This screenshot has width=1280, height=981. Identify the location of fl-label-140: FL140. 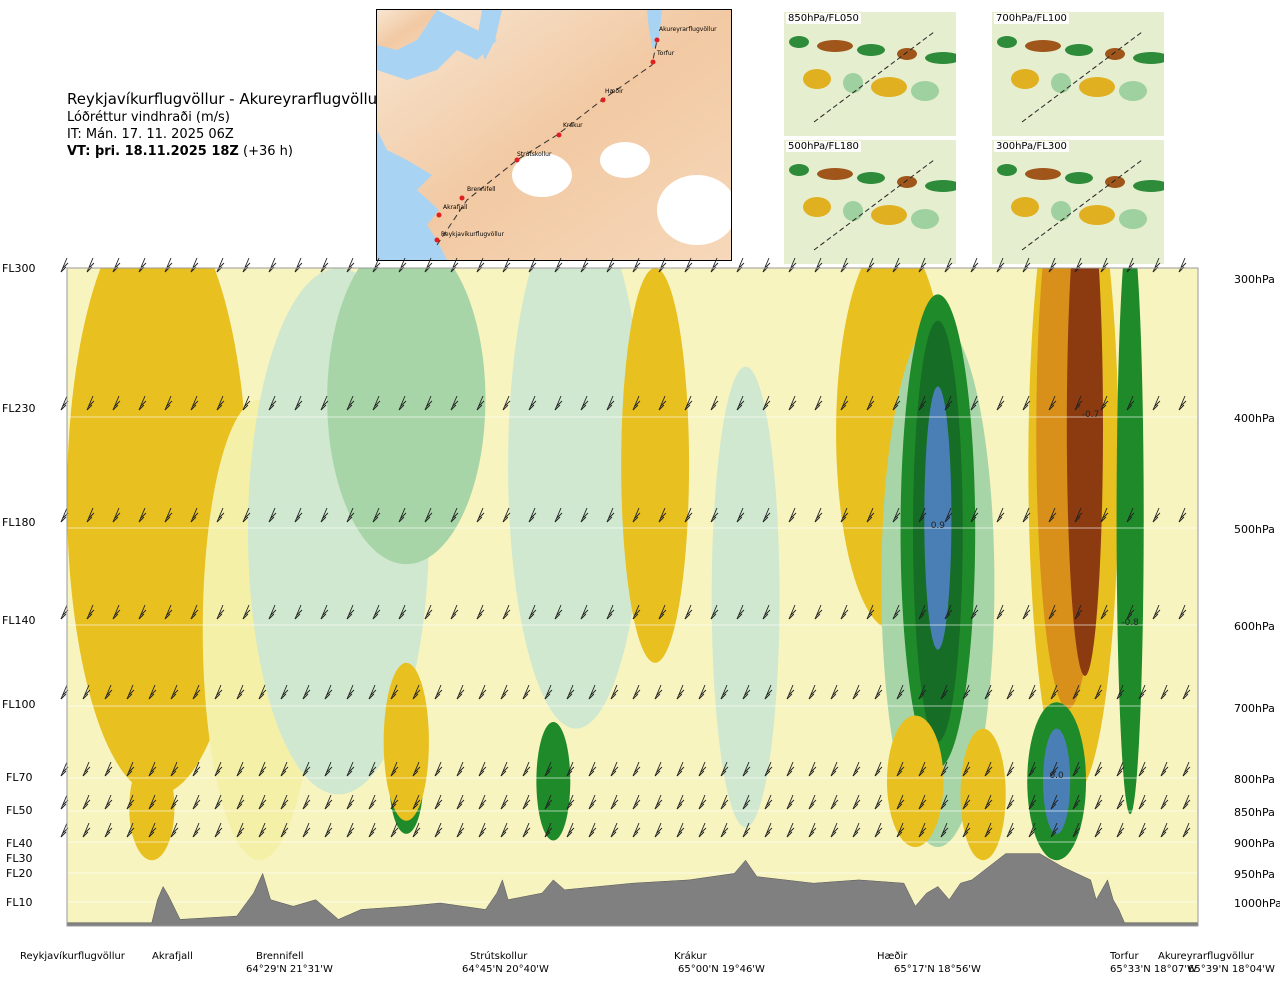
(19, 620).